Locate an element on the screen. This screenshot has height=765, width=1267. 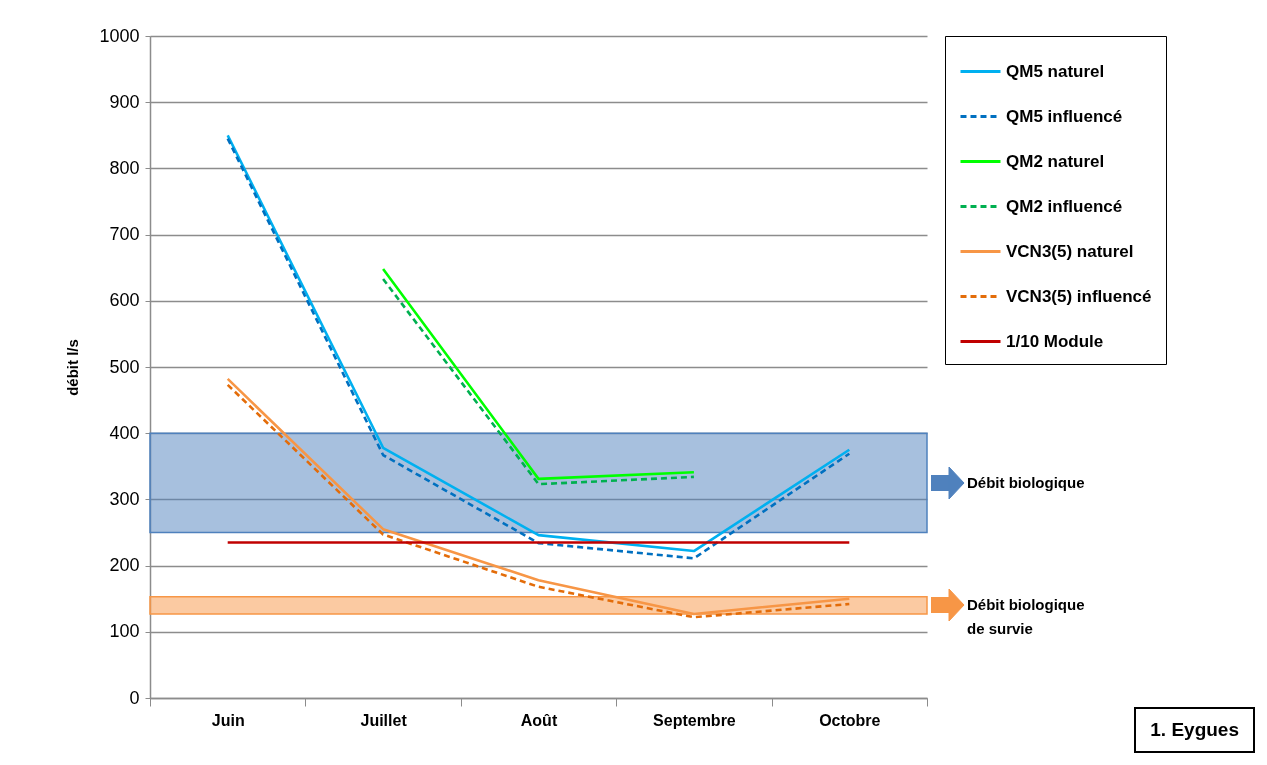
y-tick-label: 500 is located at coordinates (124, 366).